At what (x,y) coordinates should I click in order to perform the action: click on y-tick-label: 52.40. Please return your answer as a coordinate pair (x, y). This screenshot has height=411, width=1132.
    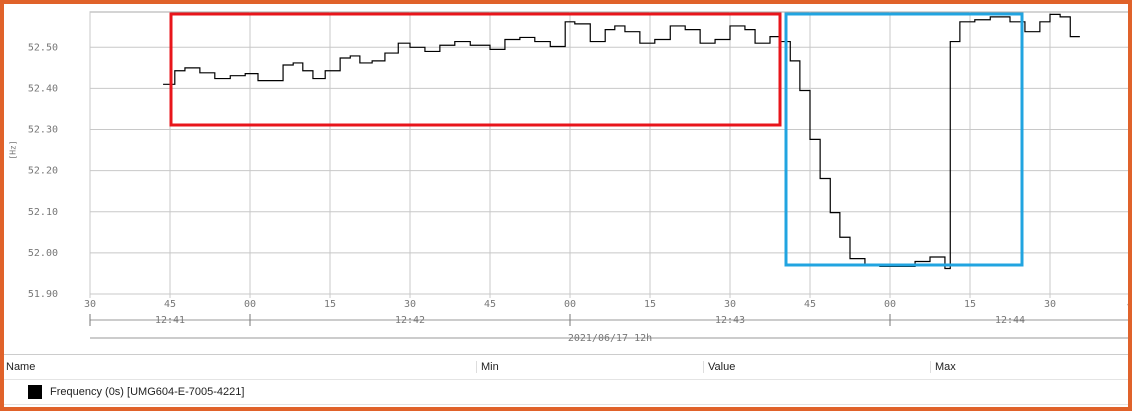
    Looking at the image, I should click on (43, 88).